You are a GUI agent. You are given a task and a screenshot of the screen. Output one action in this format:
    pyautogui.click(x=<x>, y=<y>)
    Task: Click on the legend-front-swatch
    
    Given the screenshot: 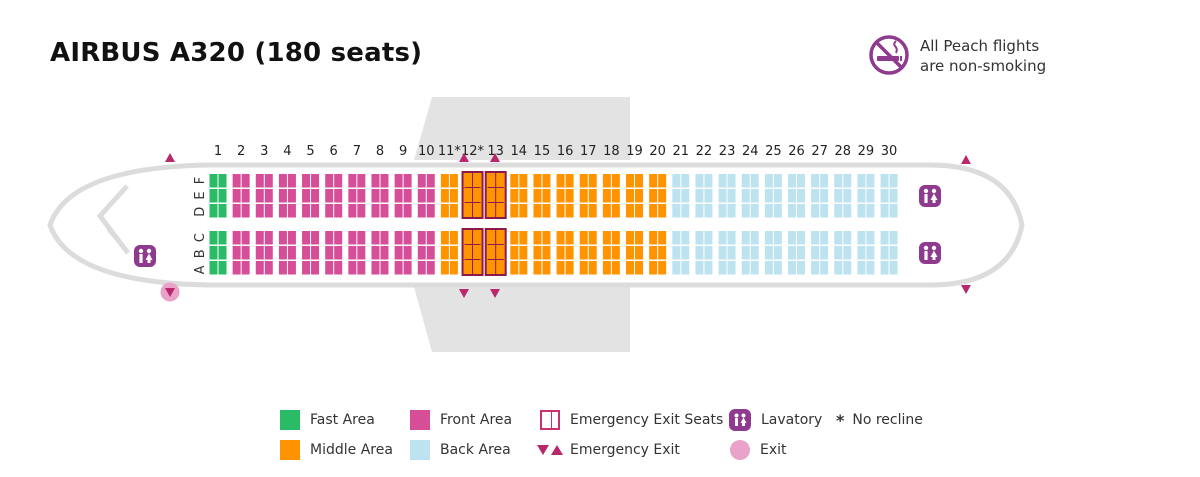 What is the action you would take?
    pyautogui.click(x=420, y=420)
    